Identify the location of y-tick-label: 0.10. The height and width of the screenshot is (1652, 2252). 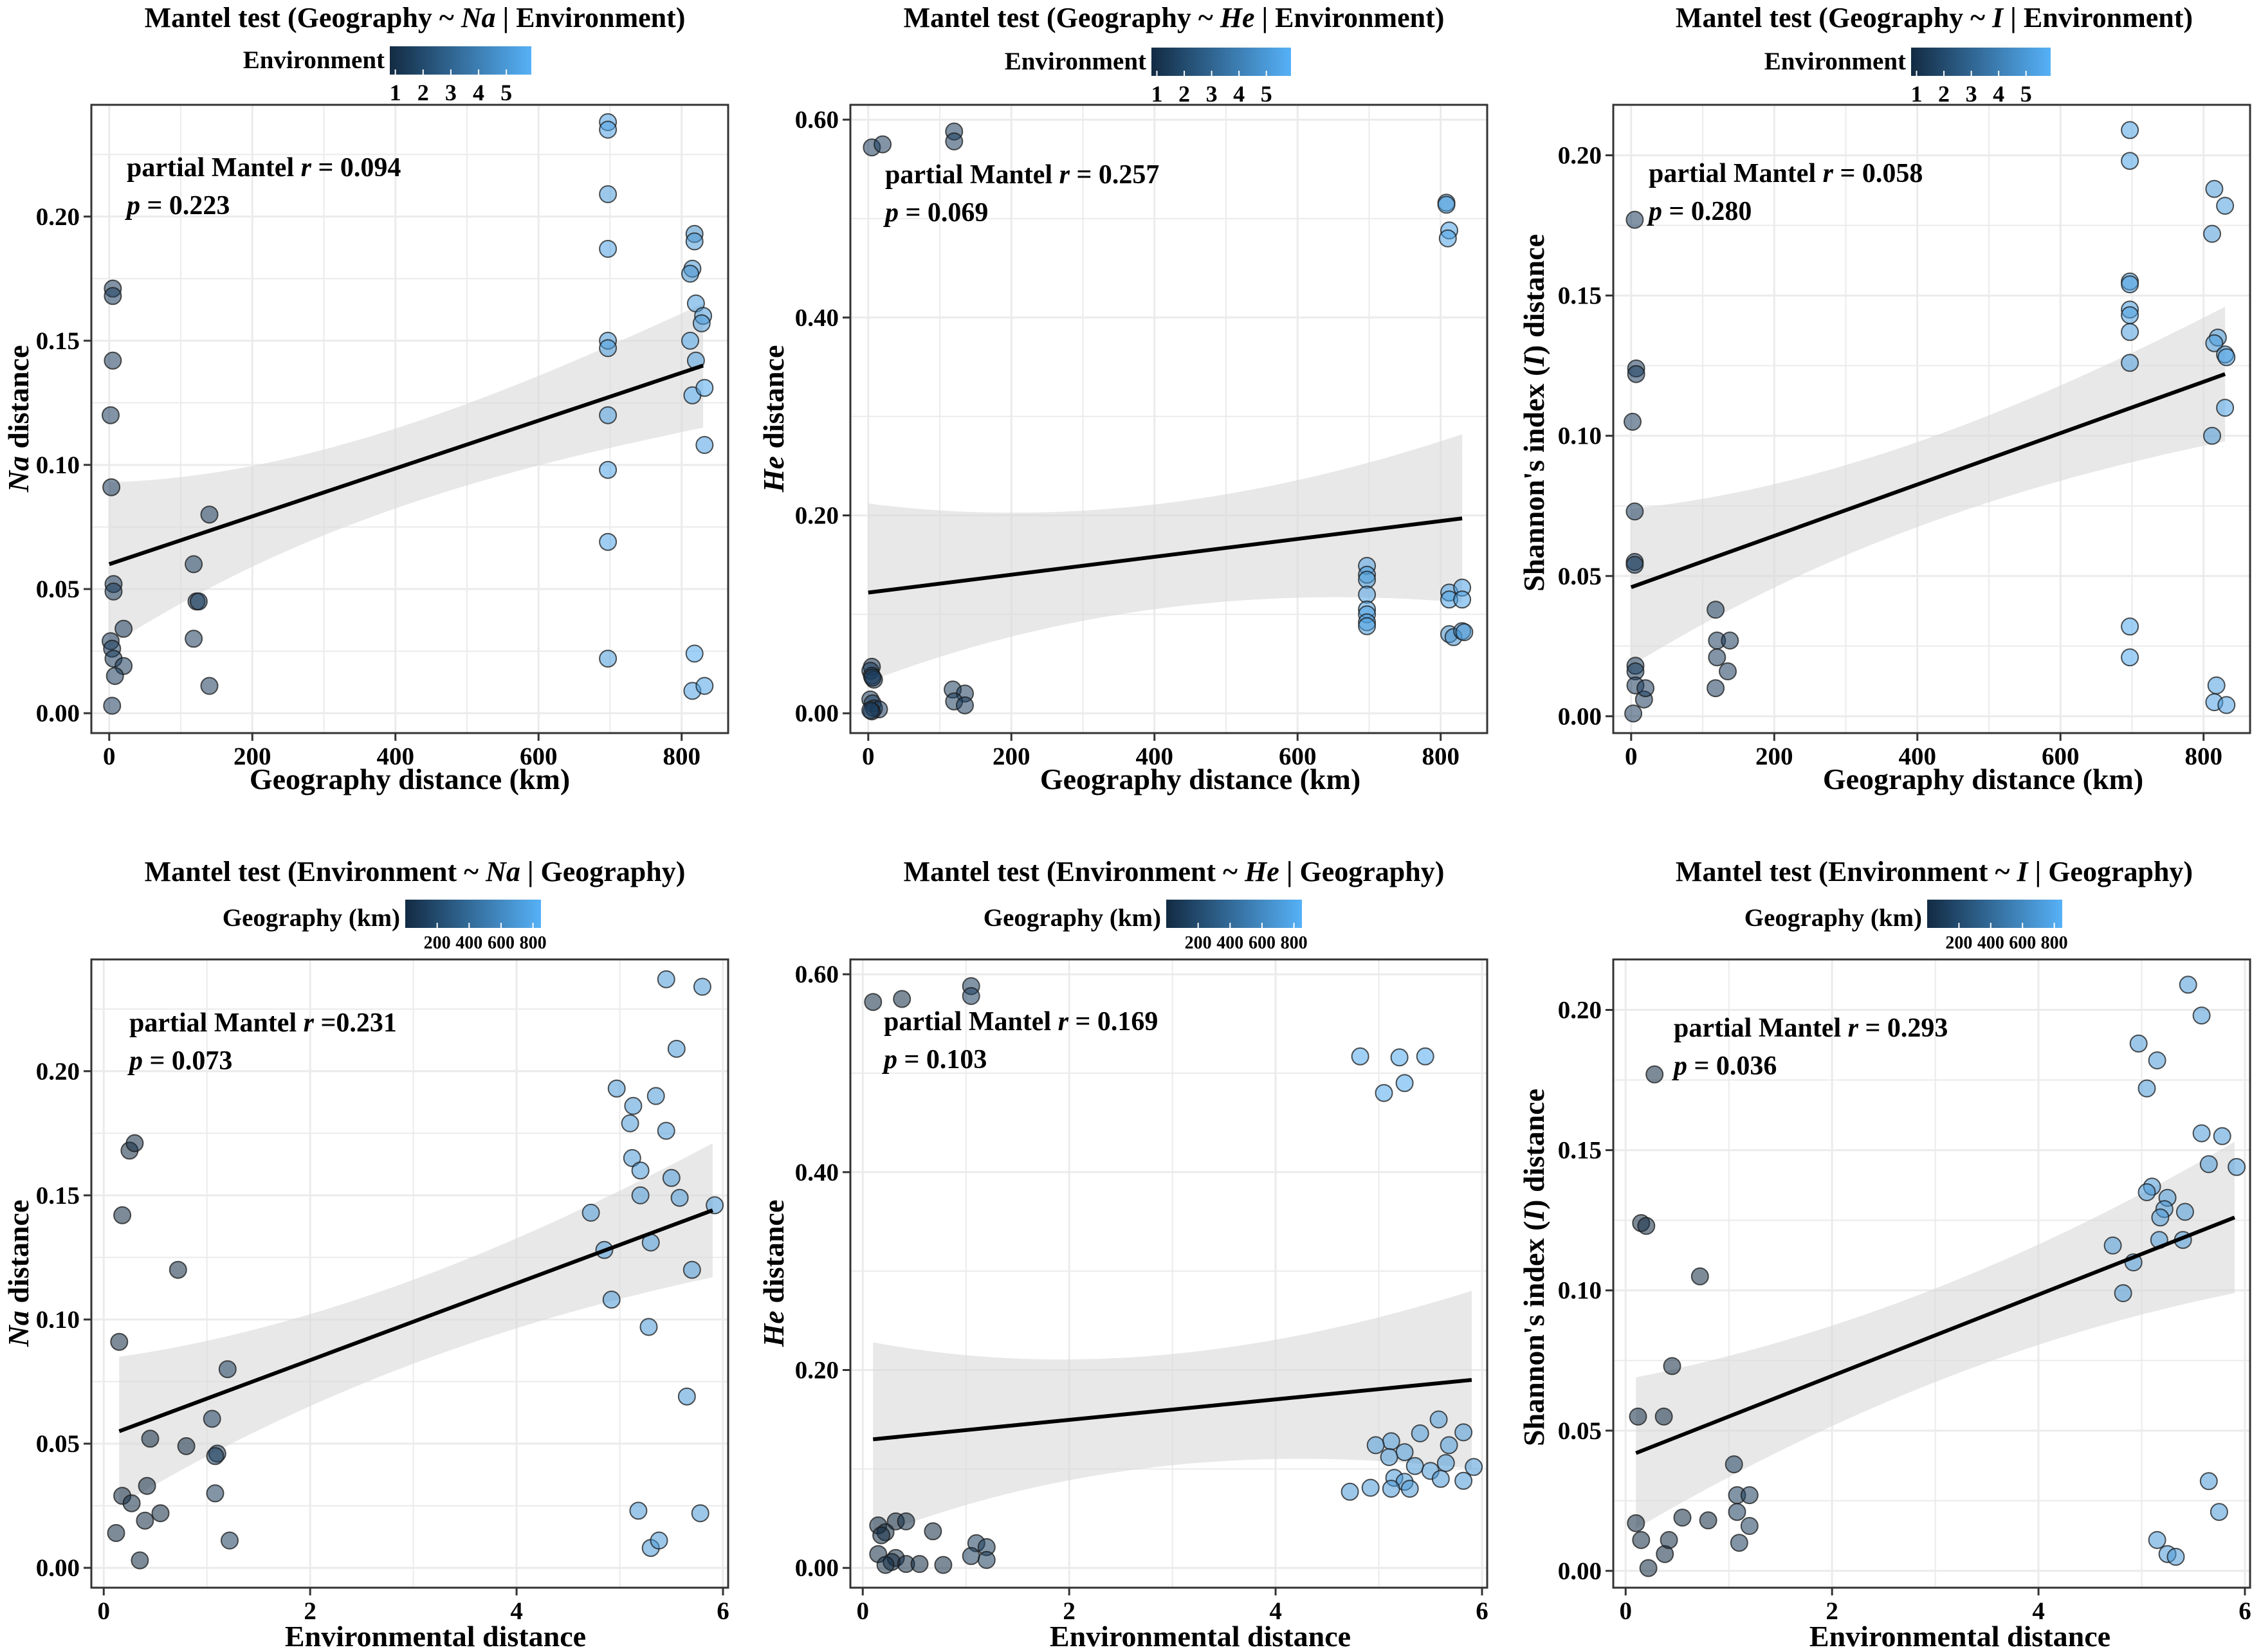
(58, 1320).